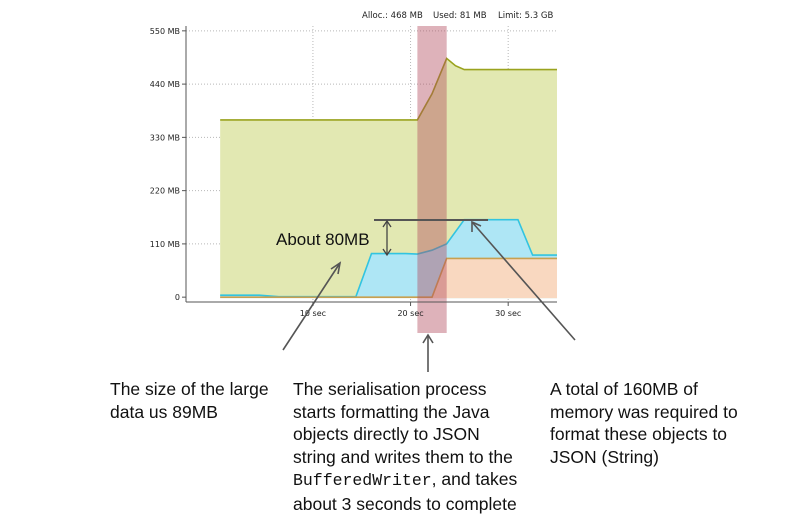 The width and height of the screenshot is (810, 520). What do you see at coordinates (313, 313) in the screenshot?
I see `x-tick-label: 10 sec` at bounding box center [313, 313].